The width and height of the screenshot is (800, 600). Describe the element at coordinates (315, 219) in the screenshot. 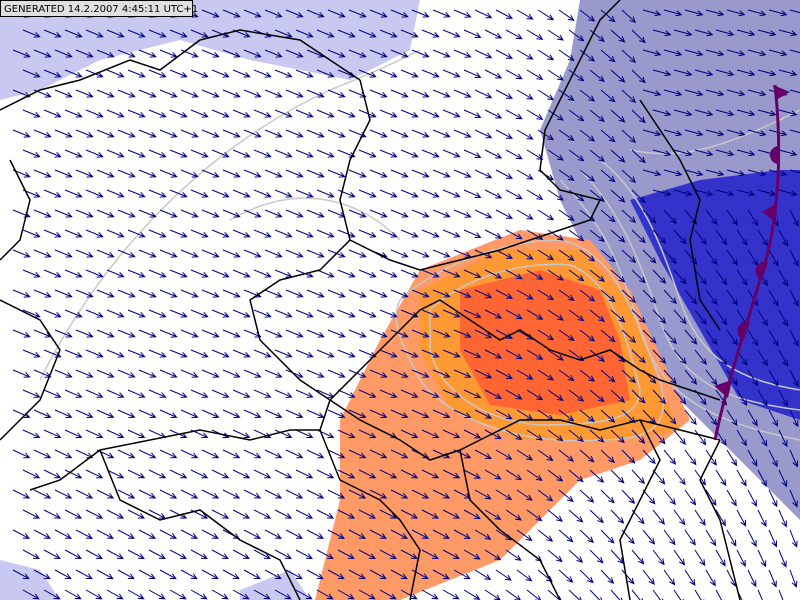

I see `contour` at that location.